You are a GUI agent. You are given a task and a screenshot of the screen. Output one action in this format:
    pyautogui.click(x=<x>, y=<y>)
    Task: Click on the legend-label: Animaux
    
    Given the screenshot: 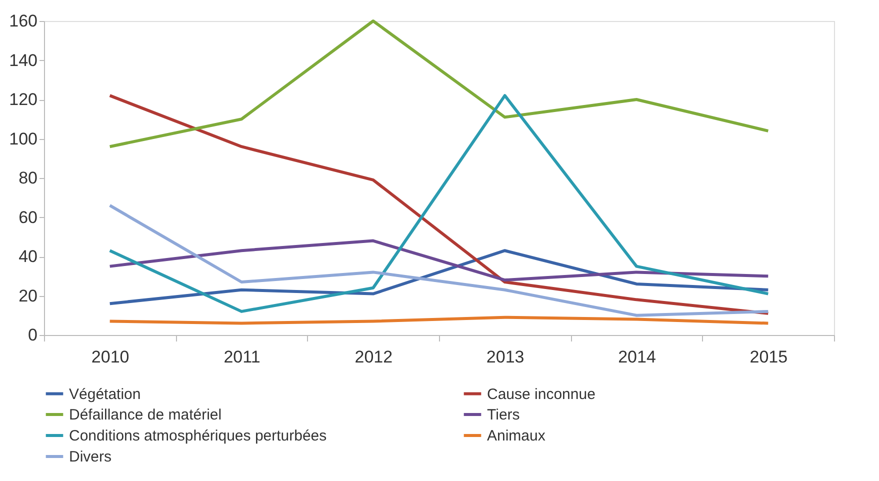 What is the action you would take?
    pyautogui.click(x=516, y=436)
    